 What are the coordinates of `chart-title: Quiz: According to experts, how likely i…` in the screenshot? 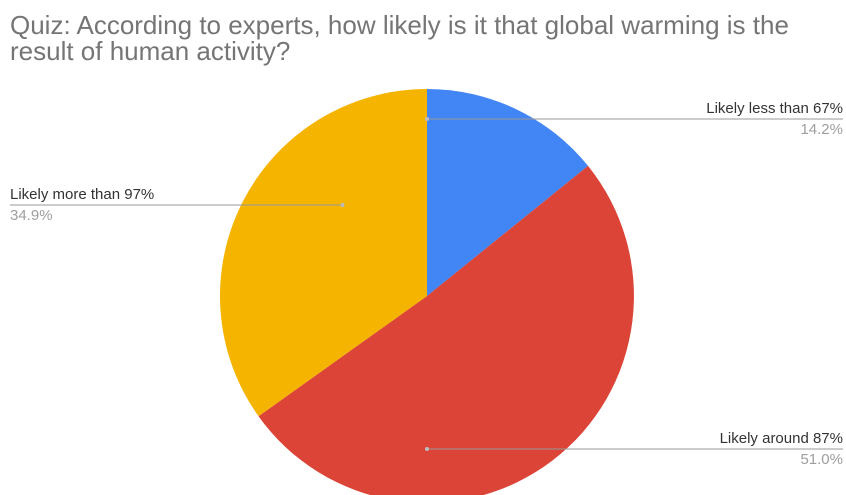 It's located at (399, 38).